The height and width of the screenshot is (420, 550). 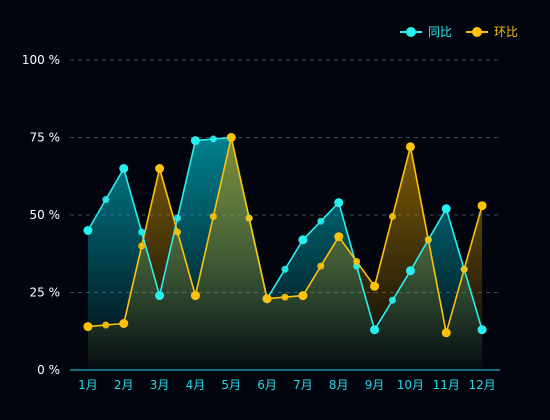 I want to click on y-tick-label: 100 %, so click(x=41, y=60).